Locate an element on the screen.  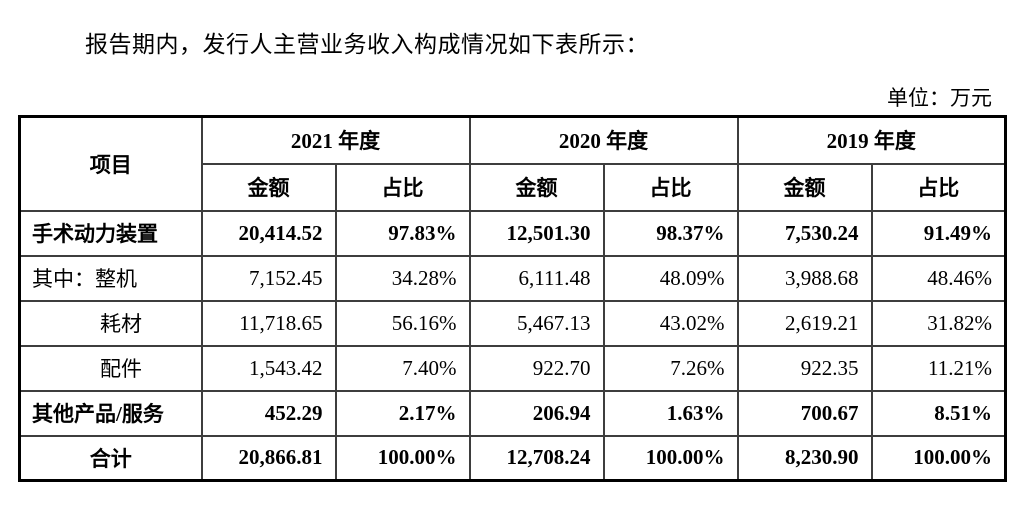
col-header-year-2019: 2019 年度 is located at coordinates (871, 140).